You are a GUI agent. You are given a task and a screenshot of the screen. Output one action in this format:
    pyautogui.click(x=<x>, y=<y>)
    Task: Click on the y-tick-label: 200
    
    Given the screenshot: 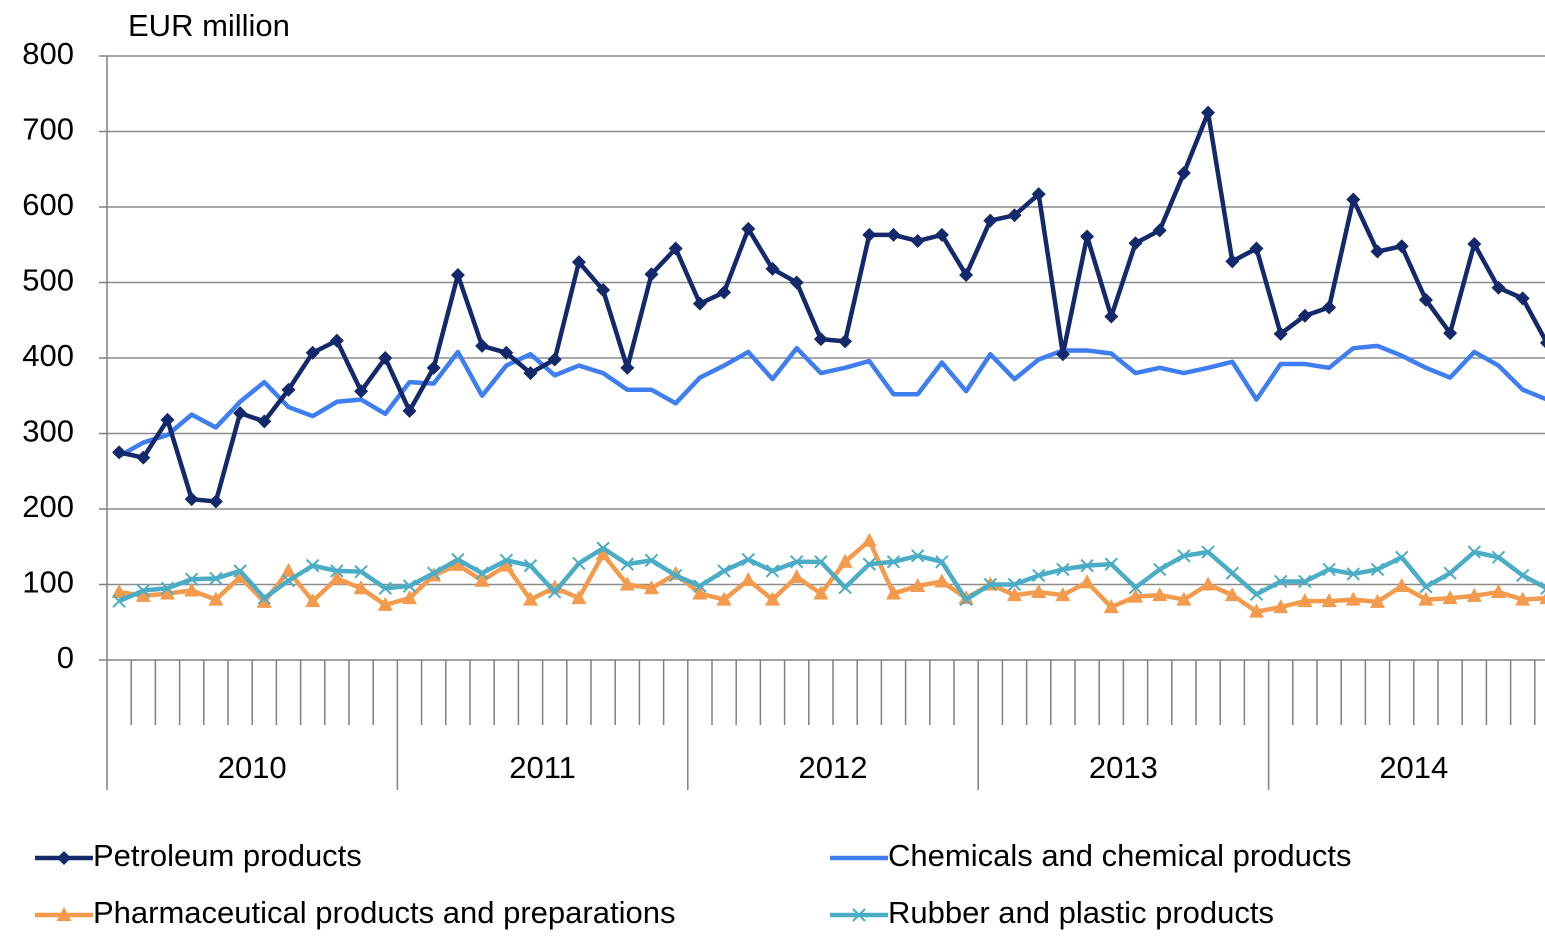 What is the action you would take?
    pyautogui.click(x=48, y=506)
    